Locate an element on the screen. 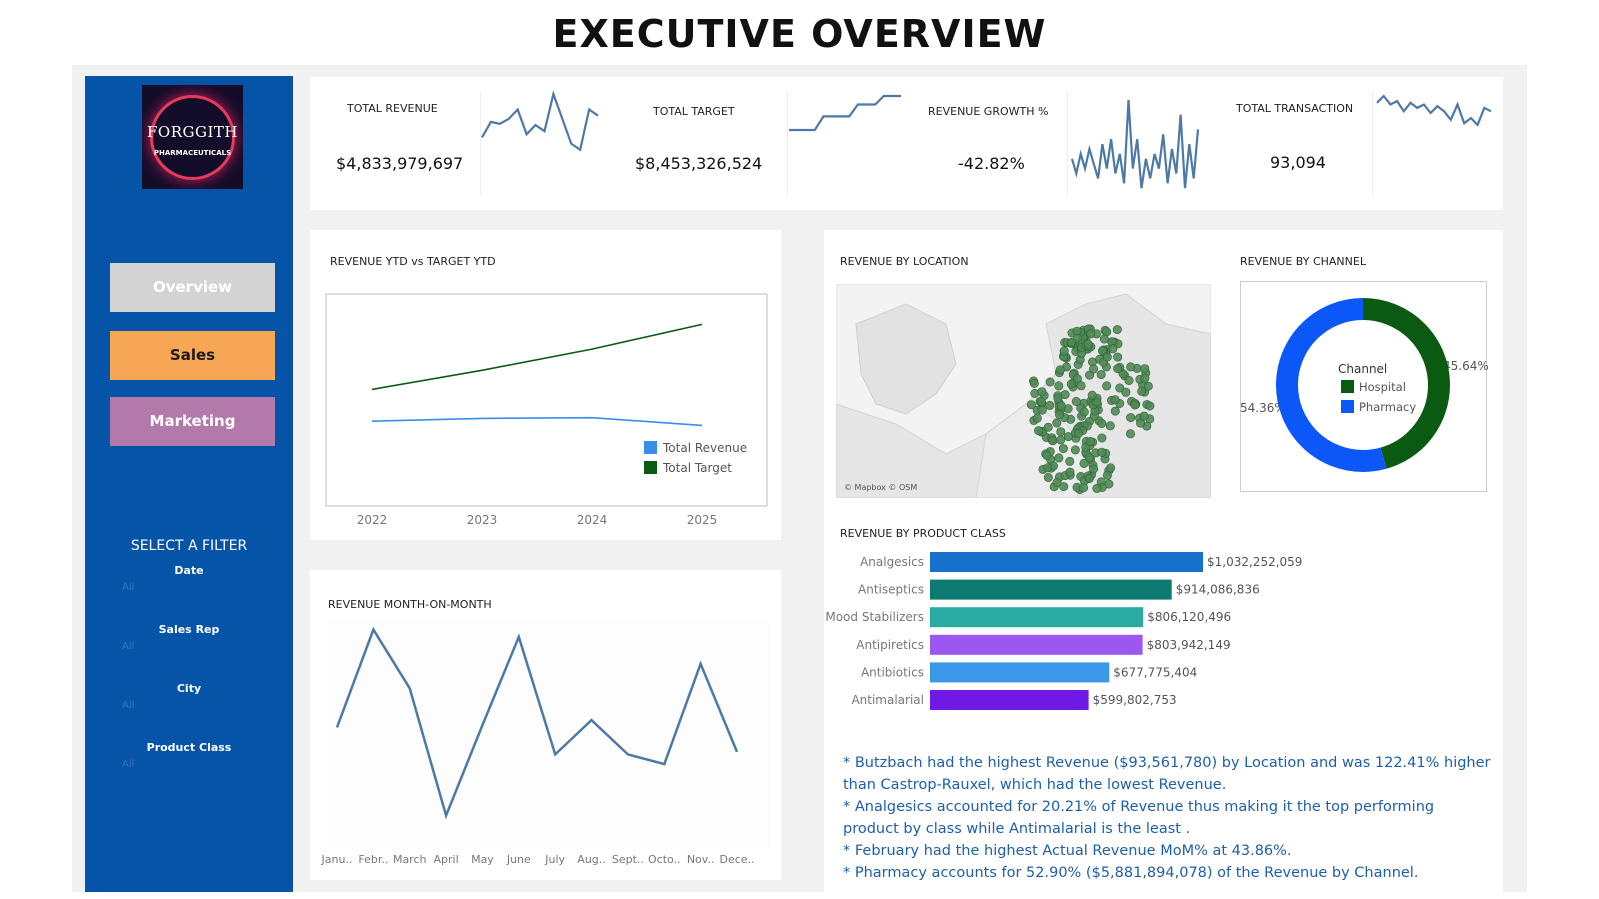 The width and height of the screenshot is (1599, 899). sales-rep-filter: All is located at coordinates (128, 646).